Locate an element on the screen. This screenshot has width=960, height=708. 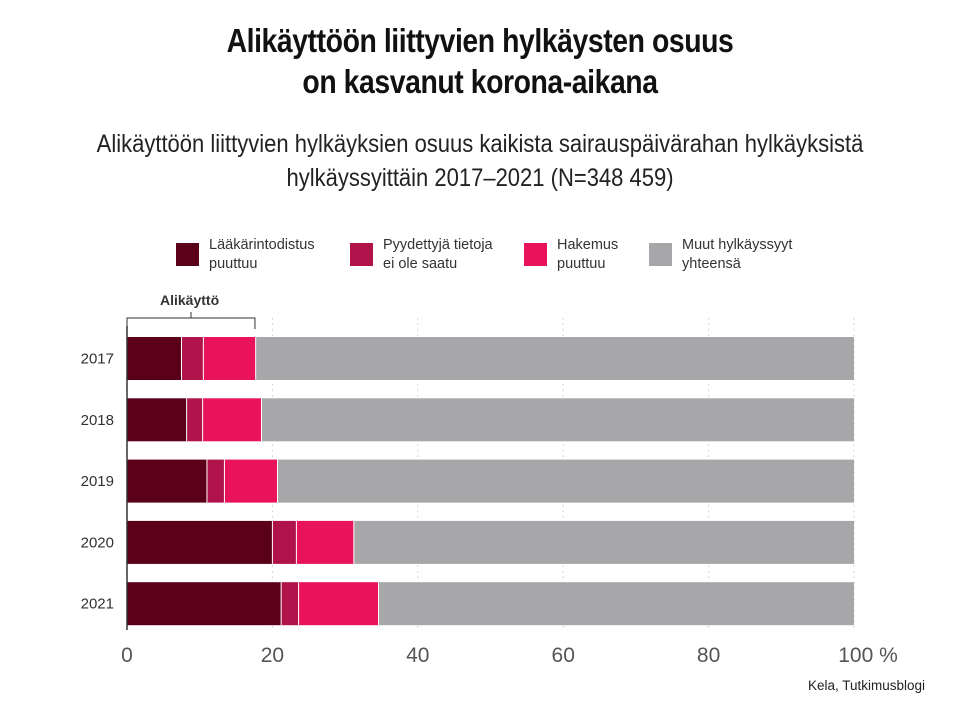
x-tick-label: 80 is located at coordinates (708, 655).